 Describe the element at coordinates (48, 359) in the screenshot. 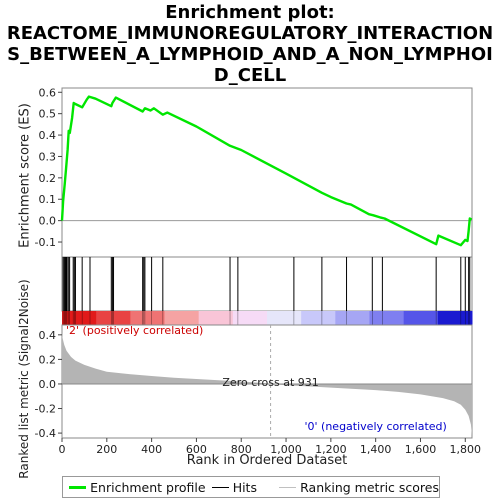

I see `metric-y-tick-label: 0.2` at that location.